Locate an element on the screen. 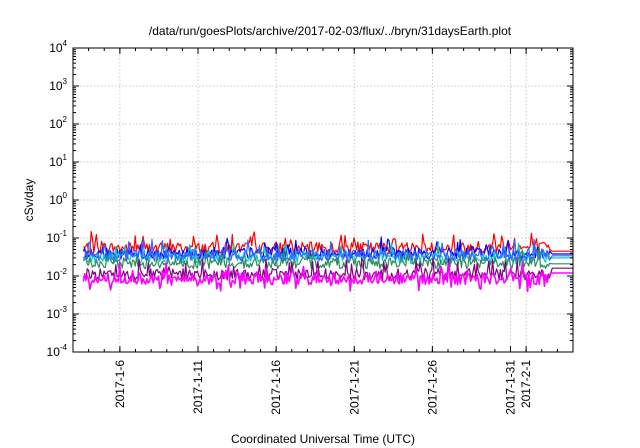 The height and width of the screenshot is (448, 640). y-tick-label: 10⁻¹ is located at coordinates (57, 237).